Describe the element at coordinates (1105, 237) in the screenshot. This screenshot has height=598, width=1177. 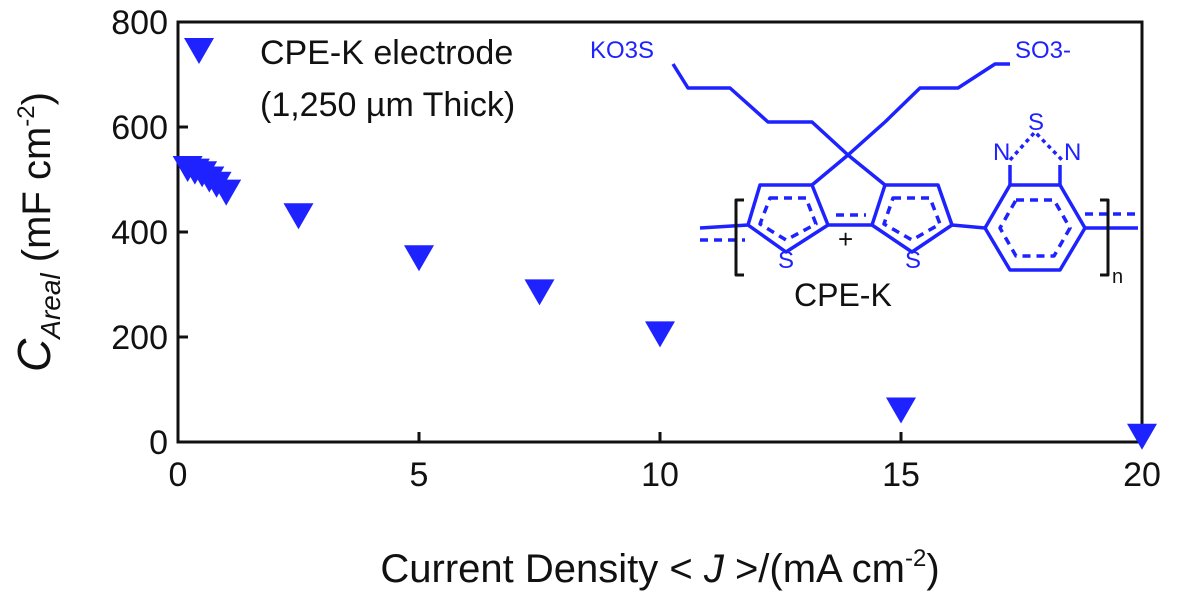
I see `right-bracket` at that location.